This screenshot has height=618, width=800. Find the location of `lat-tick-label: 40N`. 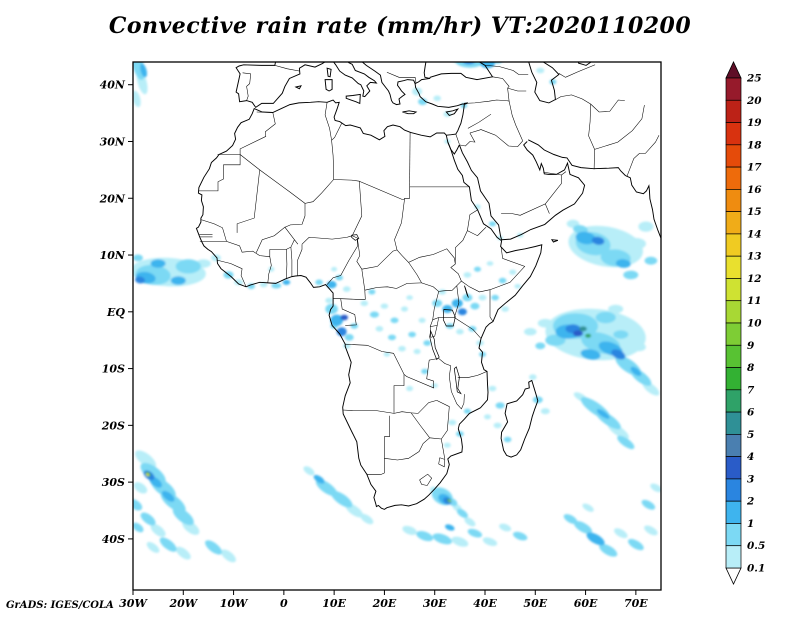

lat-tick-label: 40N is located at coordinates (113, 85).